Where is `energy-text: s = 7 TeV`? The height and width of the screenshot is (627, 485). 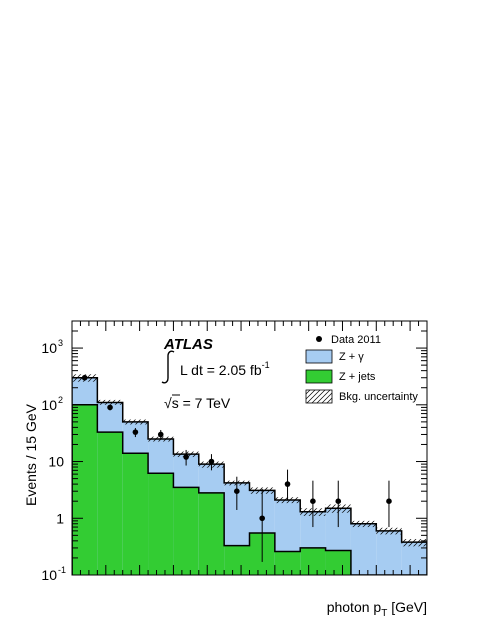
energy-text: s = 7 TeV is located at coordinates (201, 403).